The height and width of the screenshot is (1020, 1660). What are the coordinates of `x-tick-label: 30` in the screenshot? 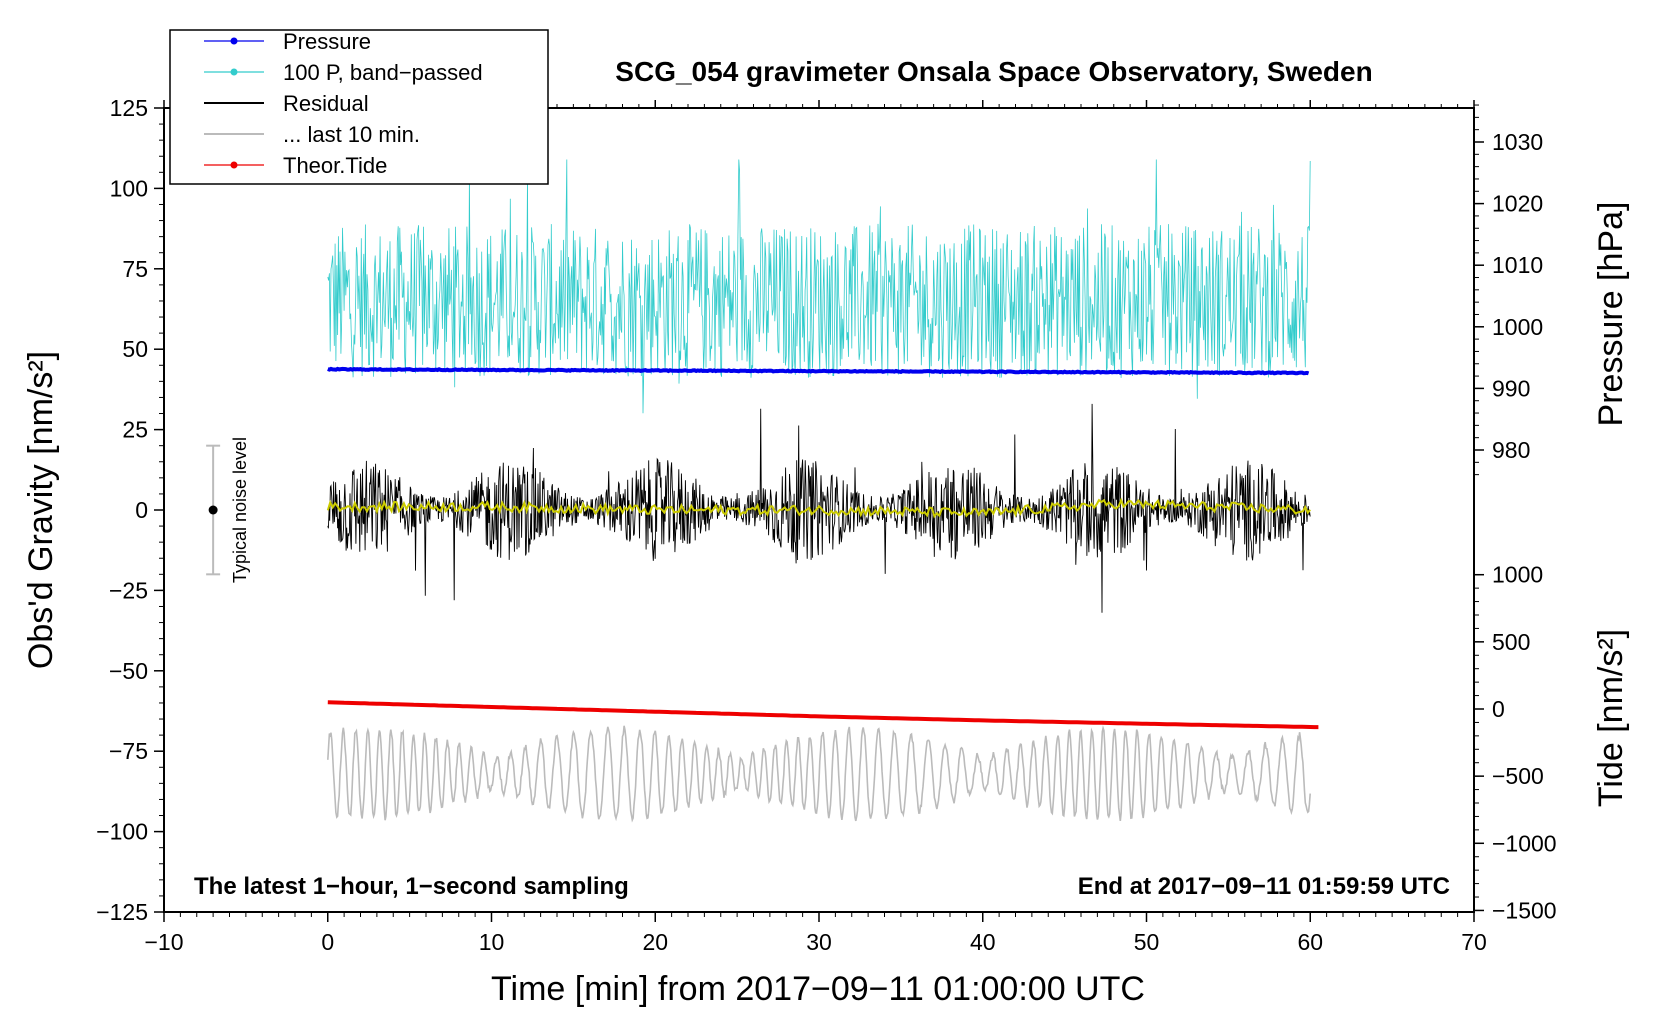 It's located at (819, 942).